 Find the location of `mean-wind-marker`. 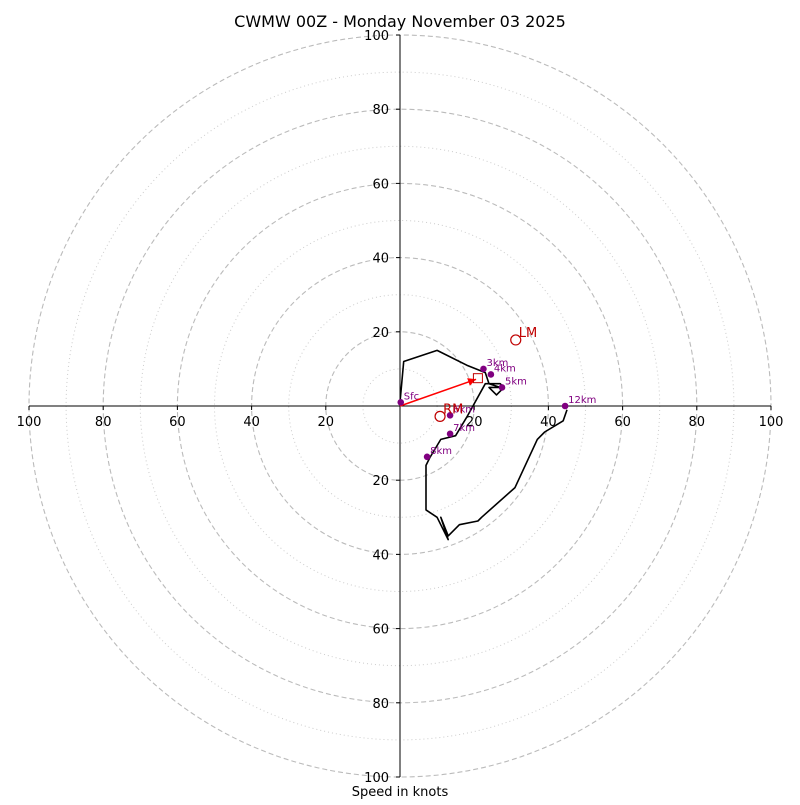

mean-wind-marker is located at coordinates (477, 378).